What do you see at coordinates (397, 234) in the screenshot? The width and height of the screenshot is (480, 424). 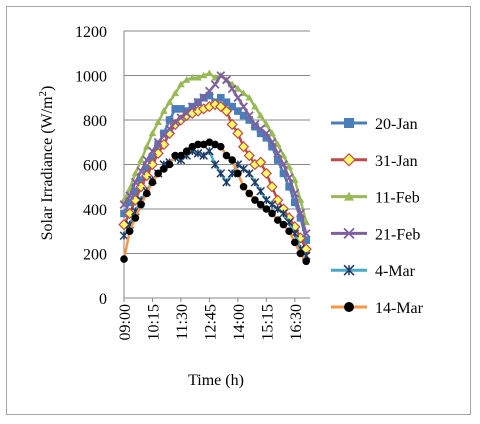 I see `legend-label: 21-Feb` at bounding box center [397, 234].